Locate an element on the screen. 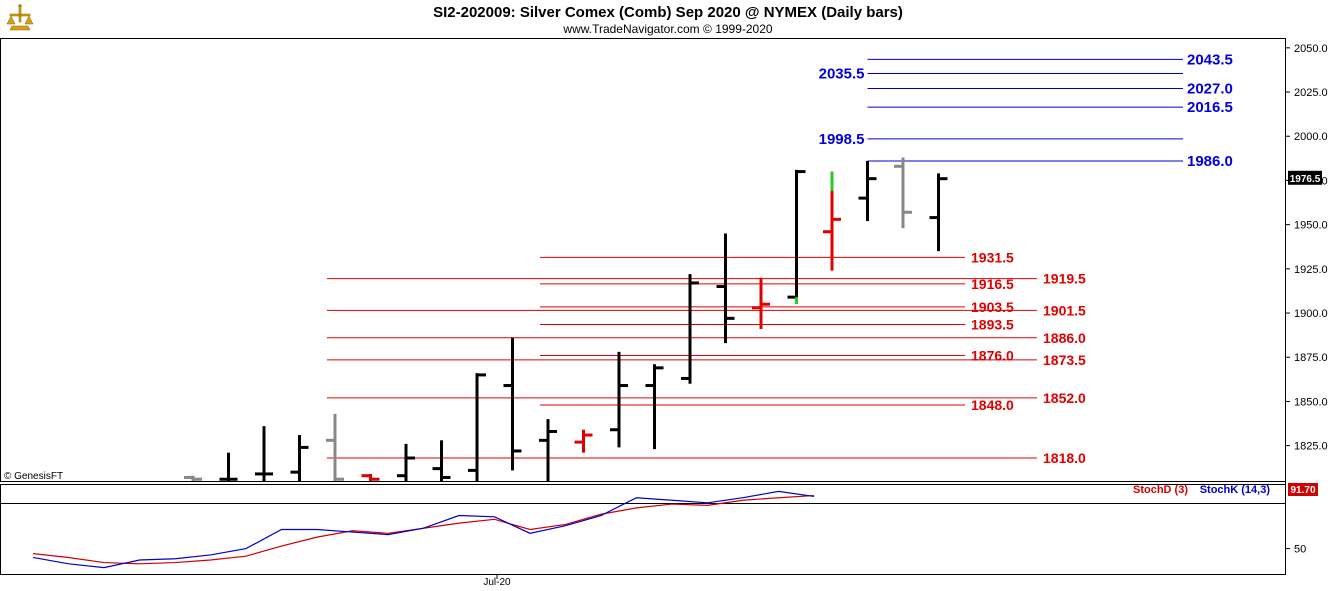 The width and height of the screenshot is (1336, 591). copyright-text: © GenesisFT is located at coordinates (33, 476).